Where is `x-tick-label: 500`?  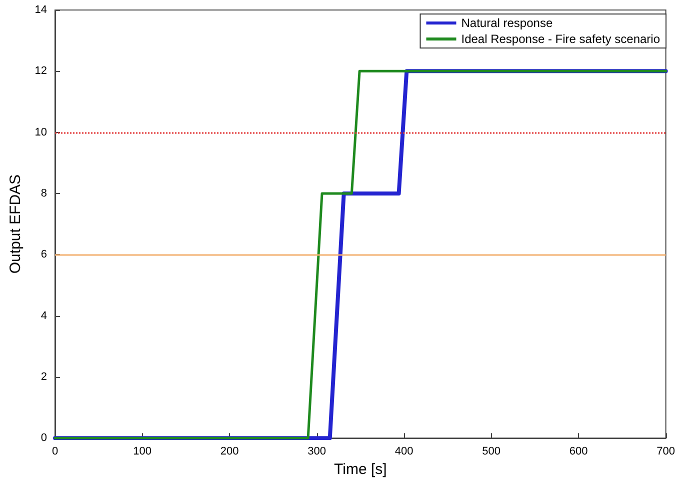 x-tick-label: 500 is located at coordinates (491, 452).